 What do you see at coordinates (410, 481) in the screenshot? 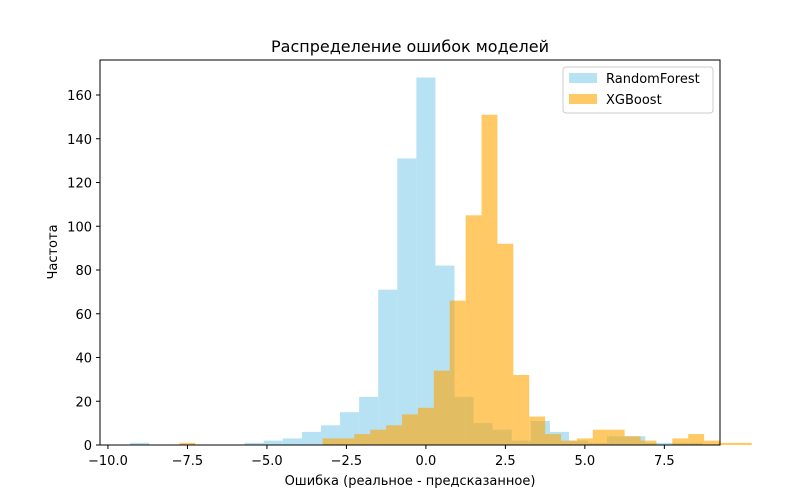
I see `x-axis-title: Ошибка (реальное - предсказанное)` at bounding box center [410, 481].